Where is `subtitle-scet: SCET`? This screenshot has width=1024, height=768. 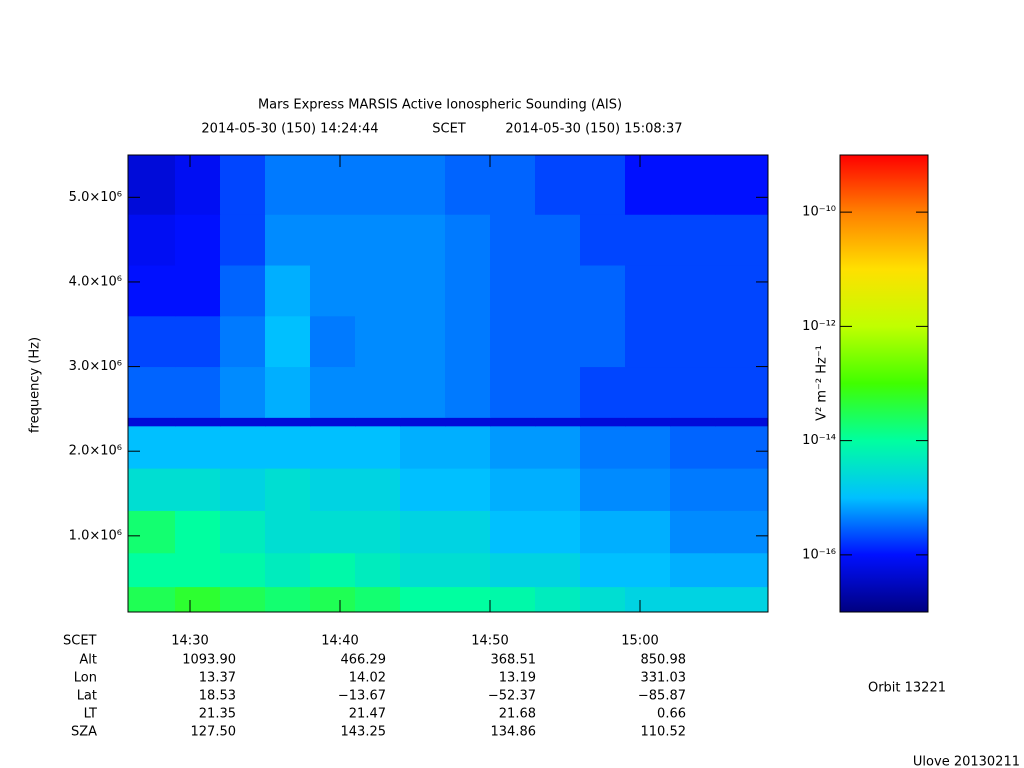
subtitle-scet: SCET is located at coordinates (449, 129).